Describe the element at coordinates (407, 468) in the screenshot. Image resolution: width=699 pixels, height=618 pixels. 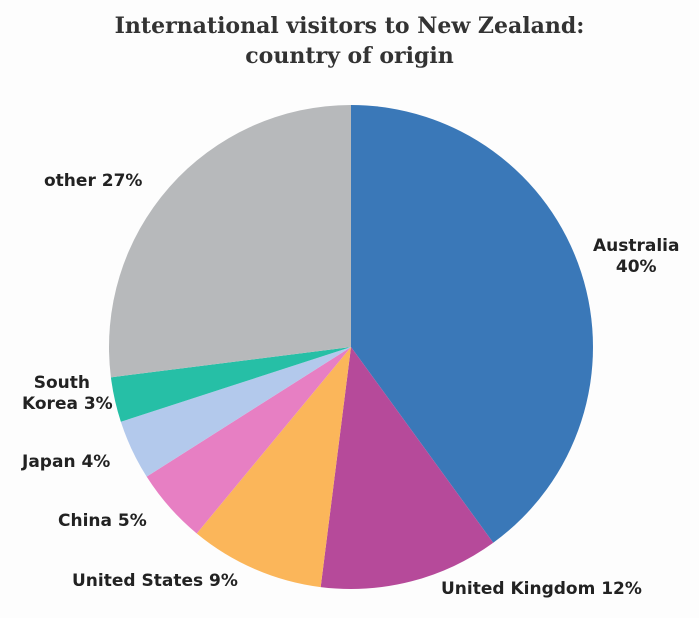
I see `slice-united-kingdom` at that location.